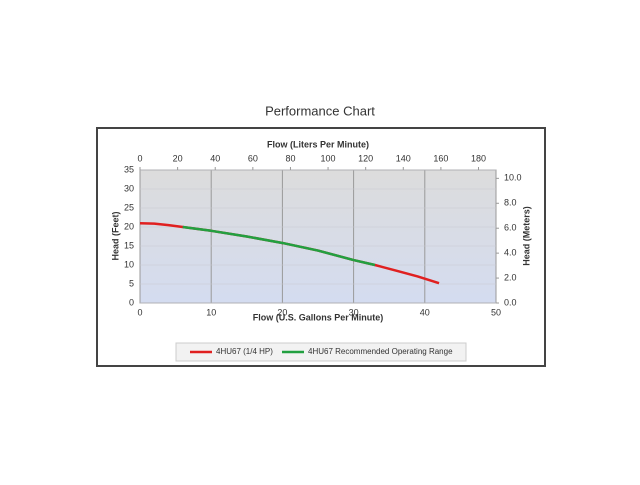 The width and height of the screenshot is (640, 485). I want to click on y2-tick-label: 8.0, so click(510, 203).